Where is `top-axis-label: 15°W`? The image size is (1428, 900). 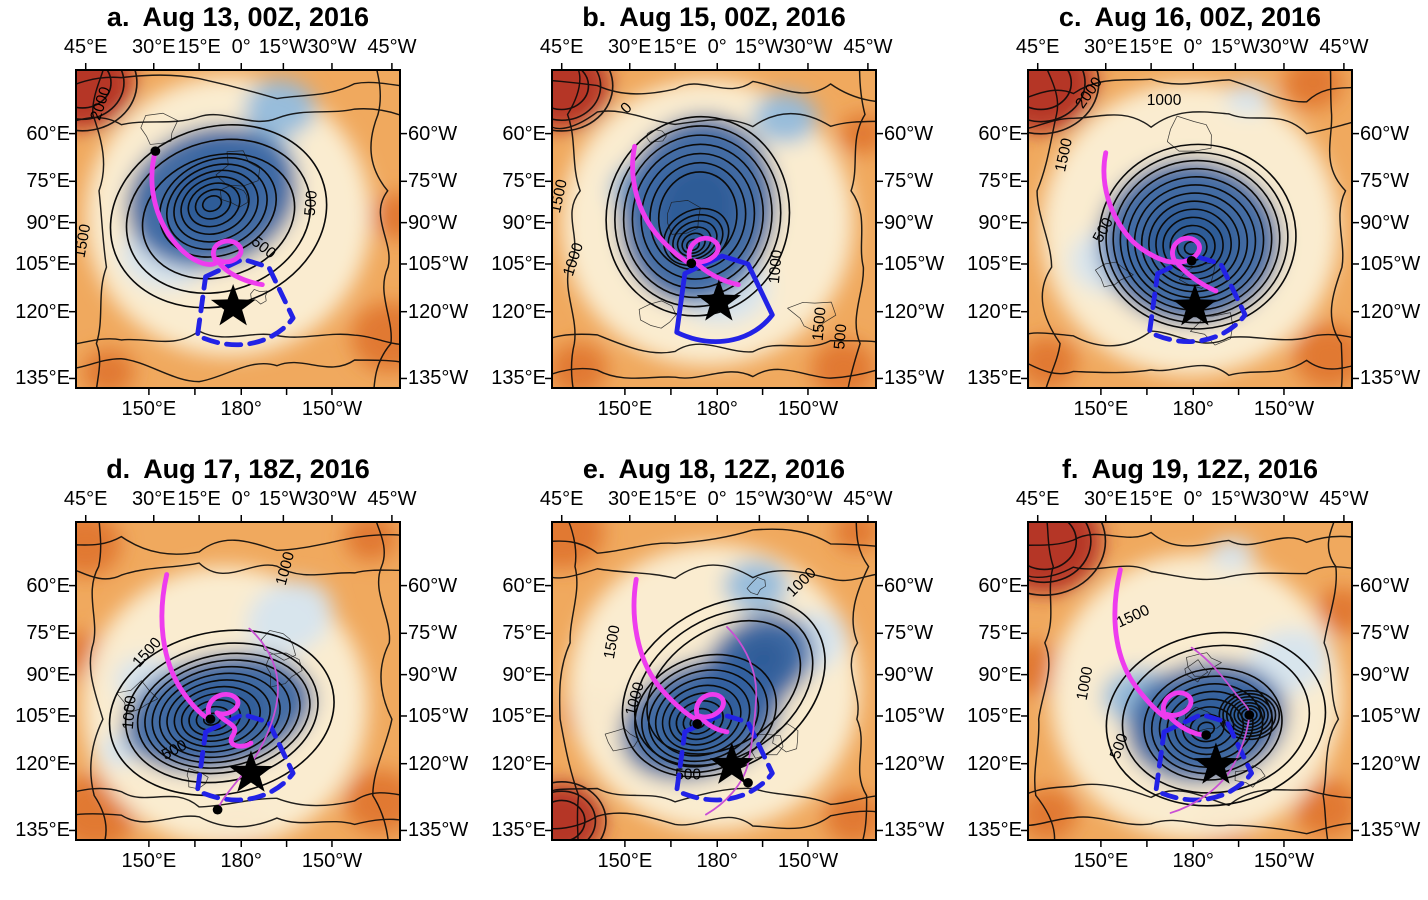 top-axis-label: 15°W is located at coordinates (759, 47).